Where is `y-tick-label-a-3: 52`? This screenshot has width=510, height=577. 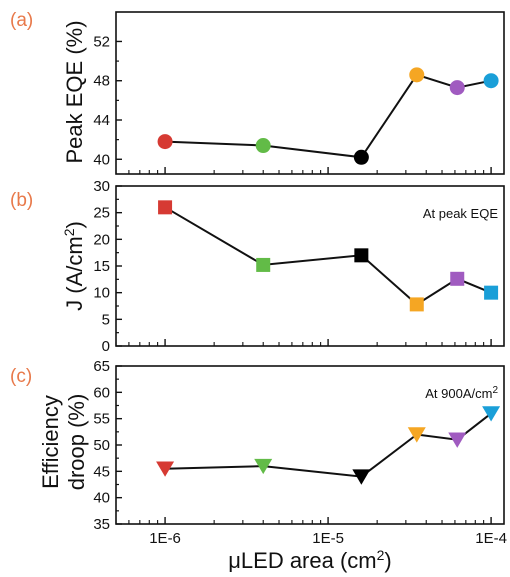
y-tick-label-a-3: 52 is located at coordinates (101, 41).